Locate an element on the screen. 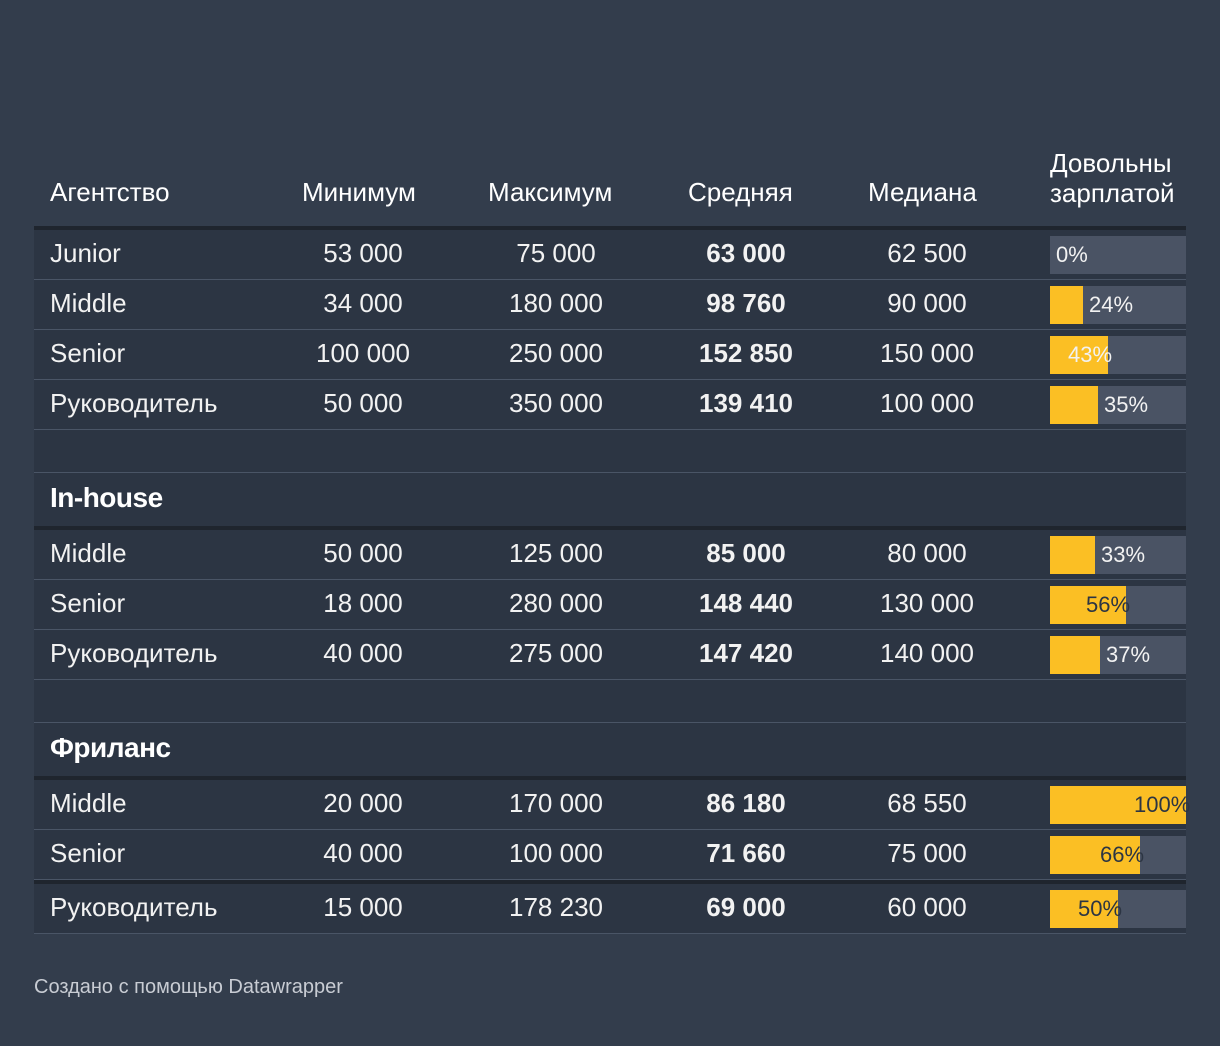 The width and height of the screenshot is (1220, 1046). satisfaction-label: 35% is located at coordinates (1126, 404).